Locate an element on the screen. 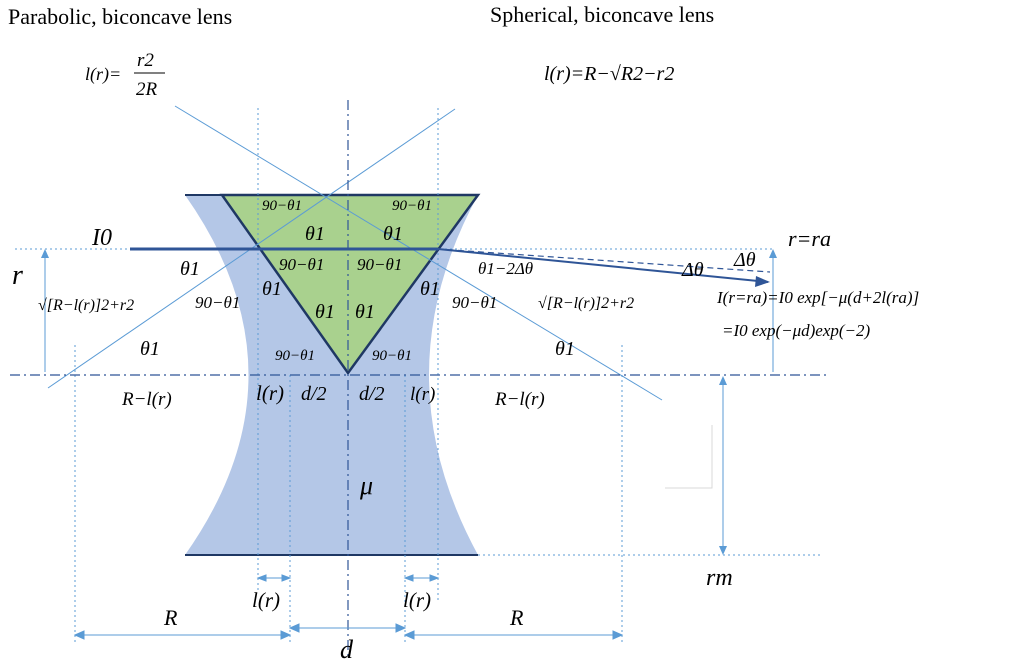 The height and width of the screenshot is (663, 1020). label-R-bottom-left: R is located at coordinates (170, 617).